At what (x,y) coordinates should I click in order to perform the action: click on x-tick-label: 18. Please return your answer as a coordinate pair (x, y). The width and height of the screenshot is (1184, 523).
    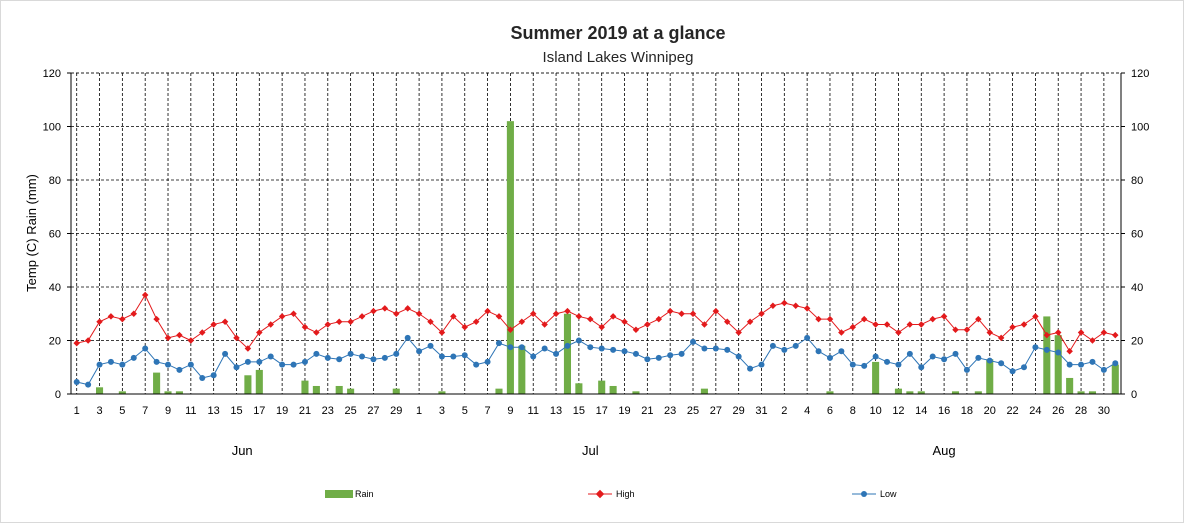
    Looking at the image, I should click on (967, 411).